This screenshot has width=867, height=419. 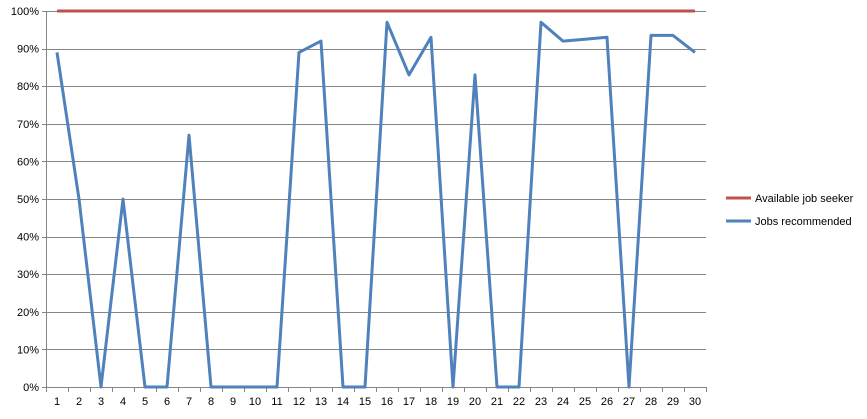 I want to click on y-tick-label: 90%, so click(x=28, y=50).